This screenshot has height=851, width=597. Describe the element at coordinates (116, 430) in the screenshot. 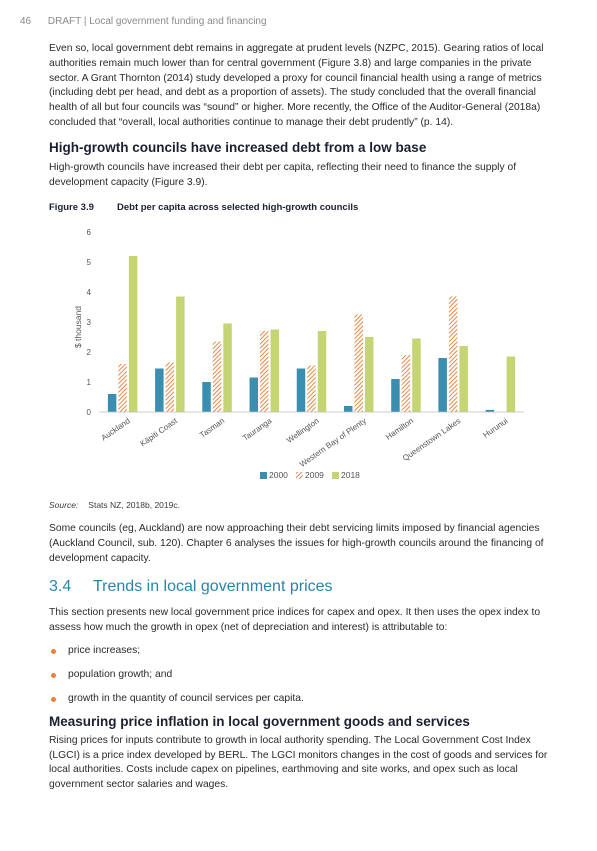

I see `x-tick-label: Auckland` at that location.